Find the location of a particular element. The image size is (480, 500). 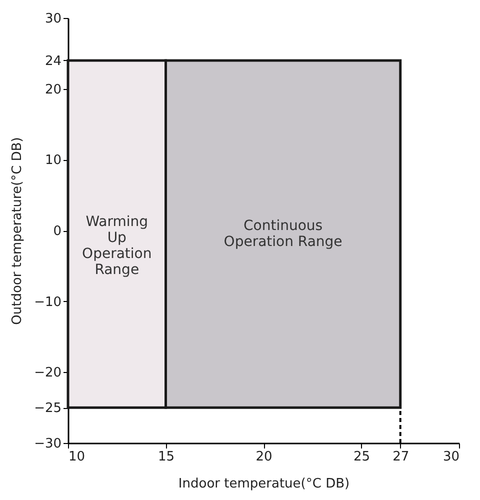

y-tick-label: −30 is located at coordinates (48, 444).